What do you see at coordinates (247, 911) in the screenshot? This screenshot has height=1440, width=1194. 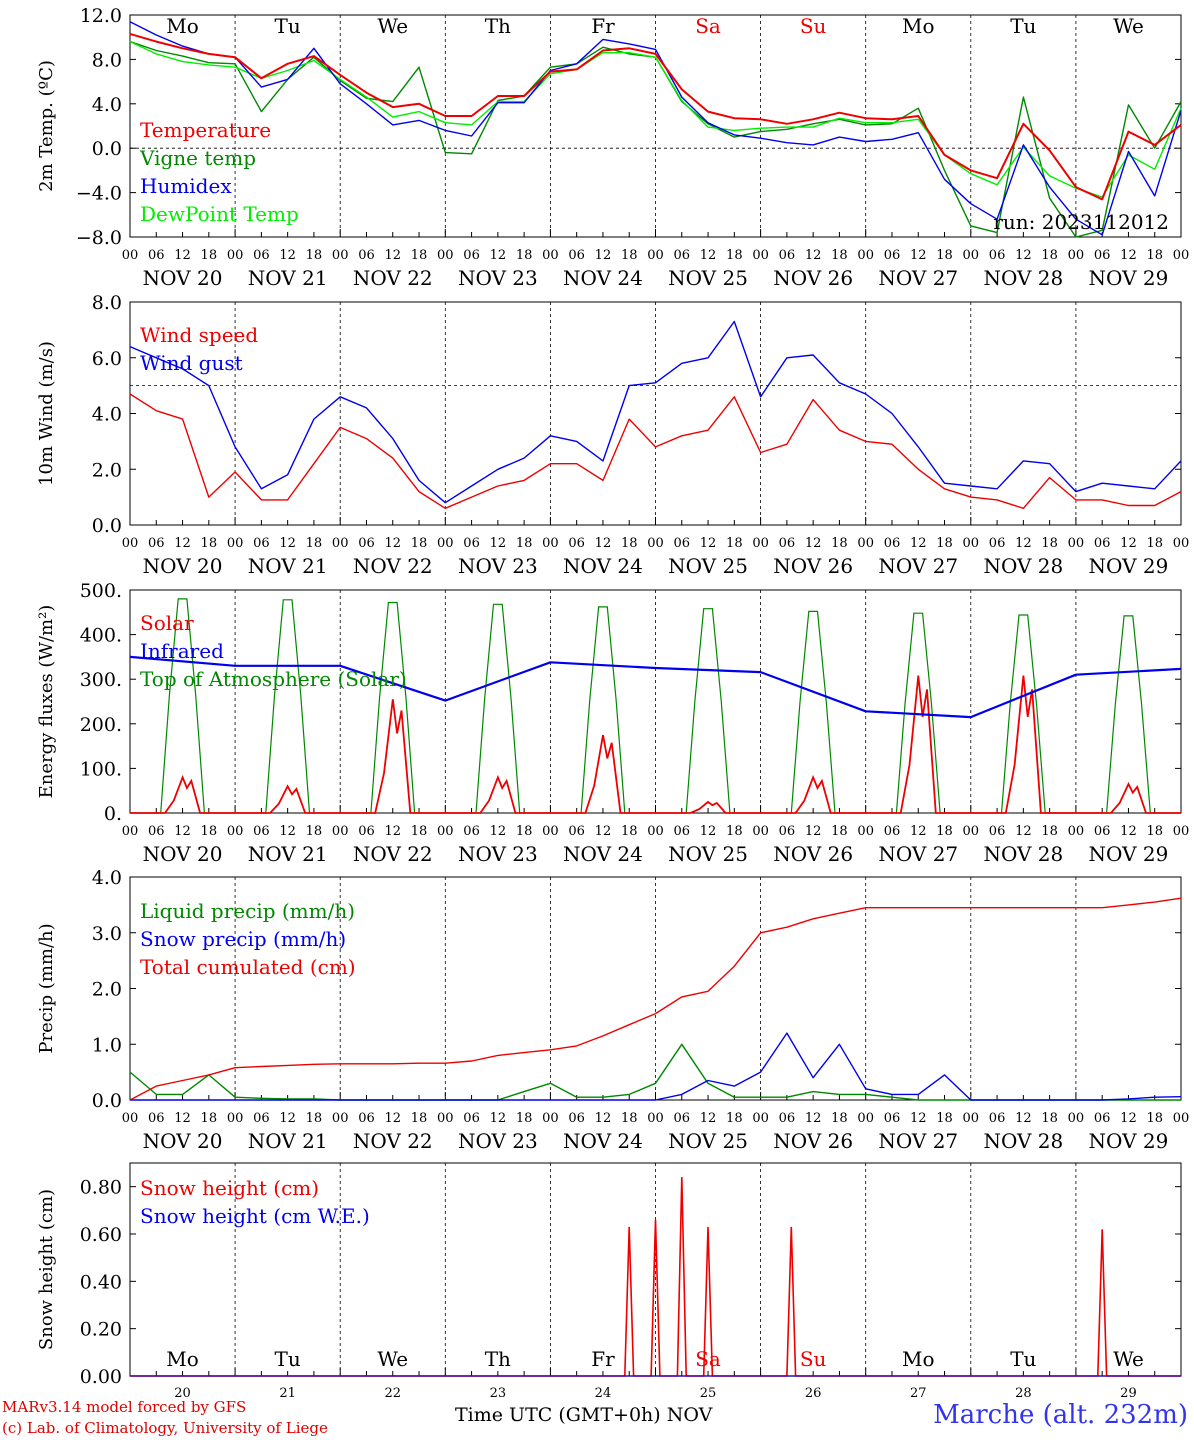 I see `legend-entry: Liquid precip (mm/h)` at bounding box center [247, 911].